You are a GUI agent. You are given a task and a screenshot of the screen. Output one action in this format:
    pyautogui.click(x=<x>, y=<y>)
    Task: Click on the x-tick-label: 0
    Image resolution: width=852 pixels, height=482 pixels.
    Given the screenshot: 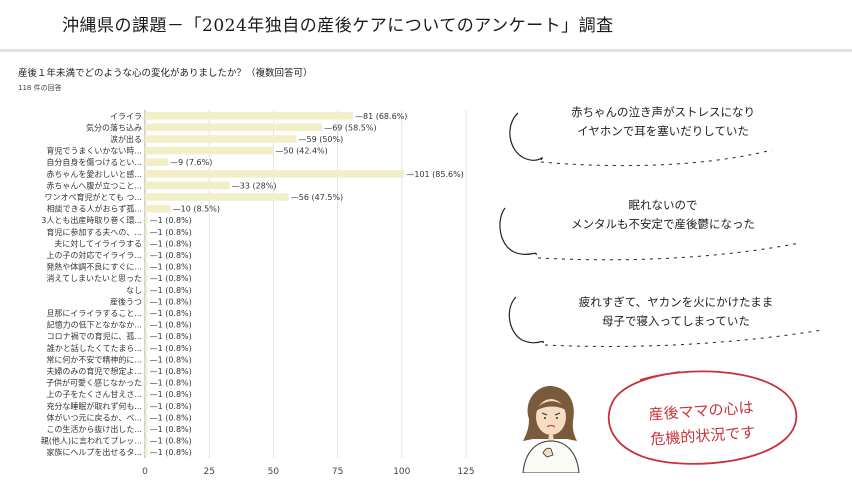 What is the action you would take?
    pyautogui.click(x=145, y=472)
    